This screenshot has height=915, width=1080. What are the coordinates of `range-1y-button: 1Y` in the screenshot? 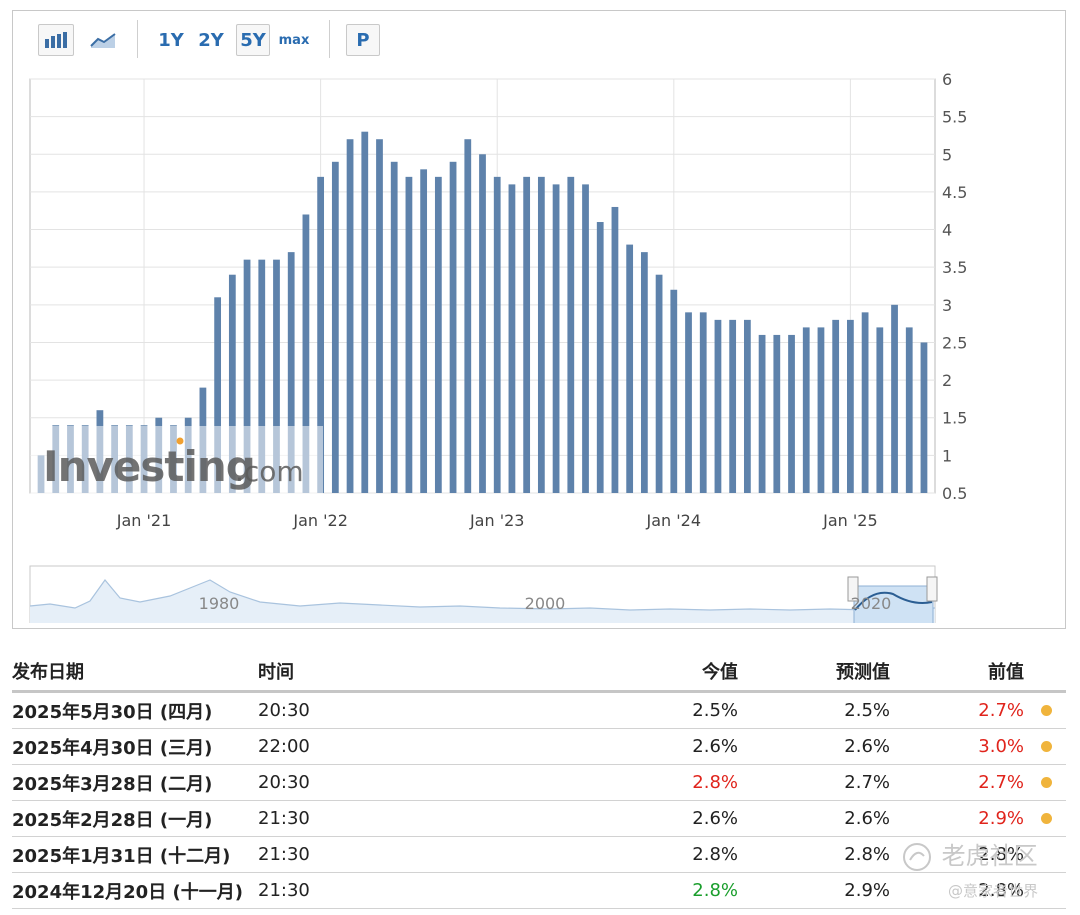 It's located at (171, 40).